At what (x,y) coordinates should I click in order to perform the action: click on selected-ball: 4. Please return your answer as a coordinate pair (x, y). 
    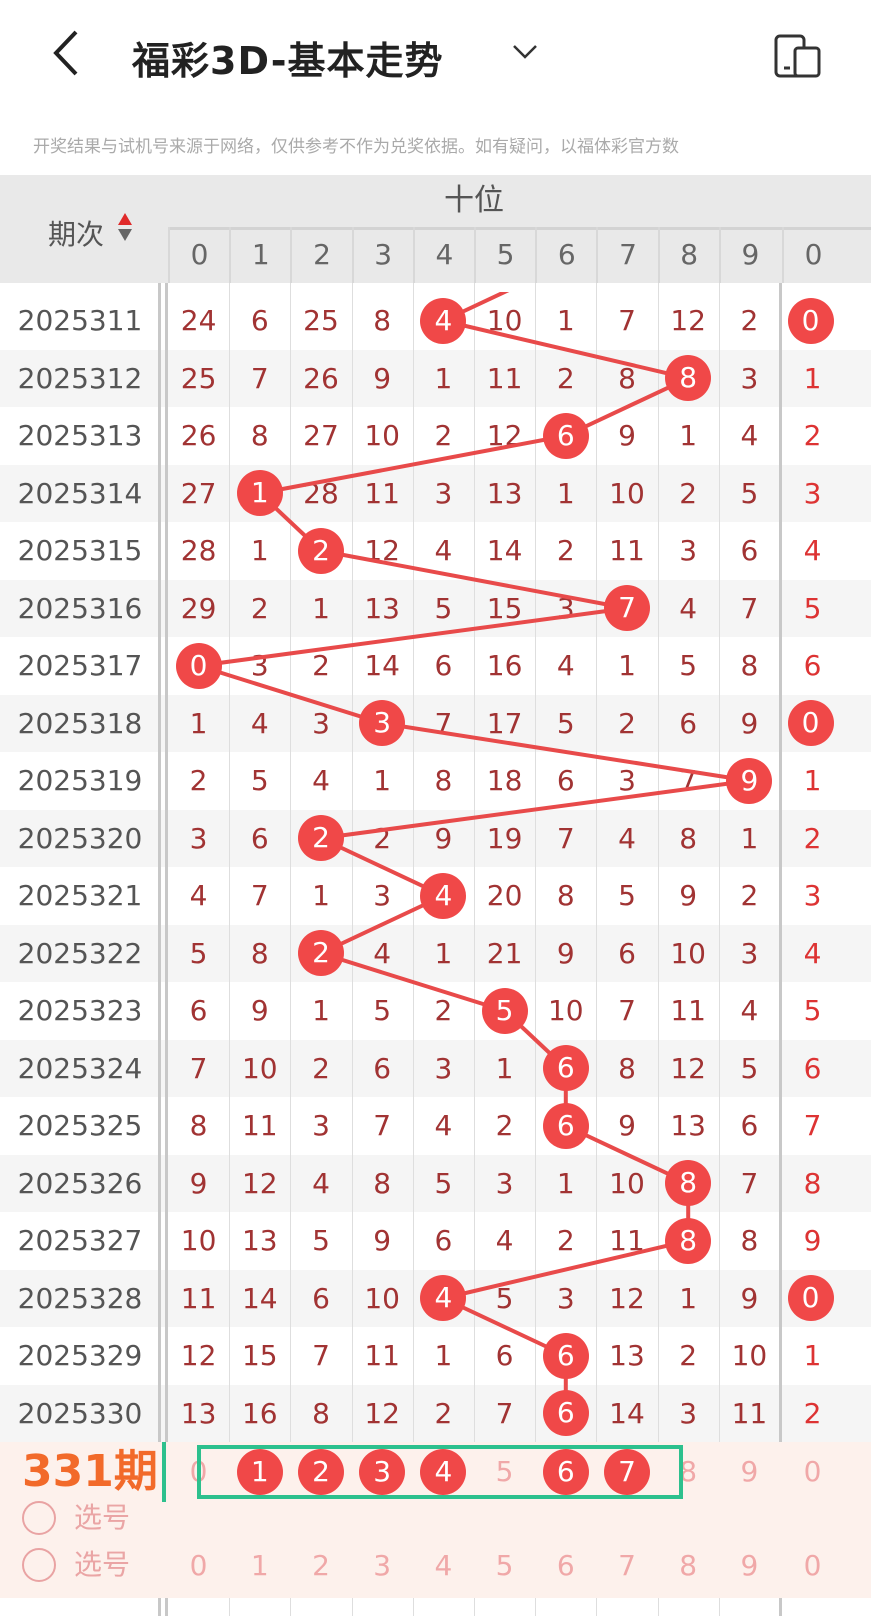
    Looking at the image, I should click on (443, 1472).